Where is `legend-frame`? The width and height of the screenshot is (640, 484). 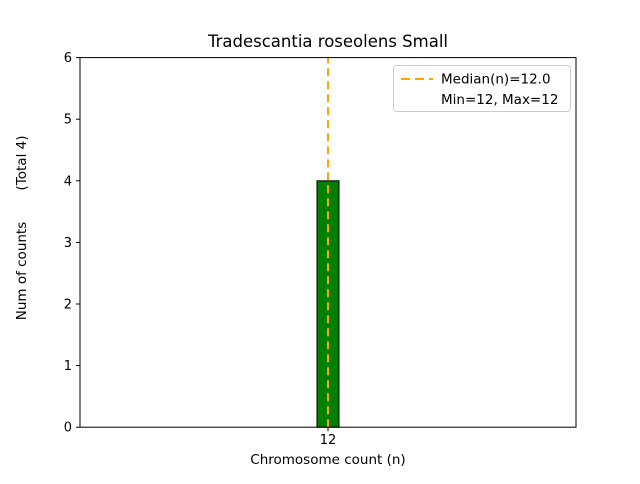
legend-frame is located at coordinates (482, 88).